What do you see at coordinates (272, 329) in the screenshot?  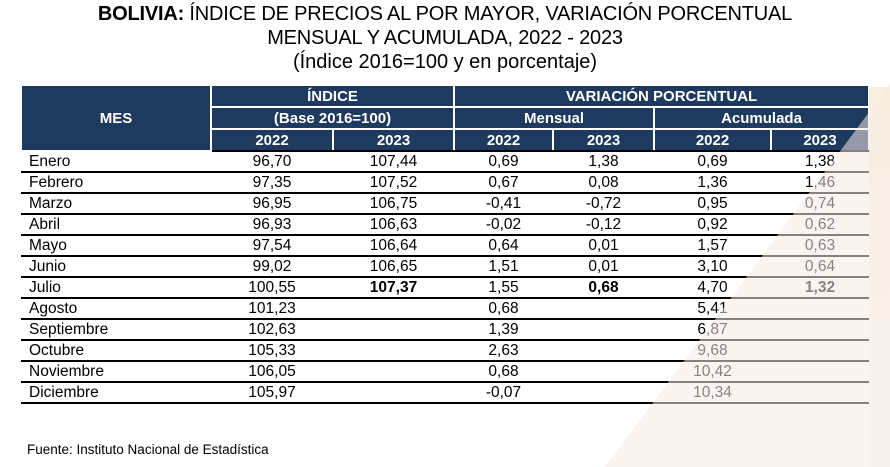 I see `value-cell: 102,63` at bounding box center [272, 329].